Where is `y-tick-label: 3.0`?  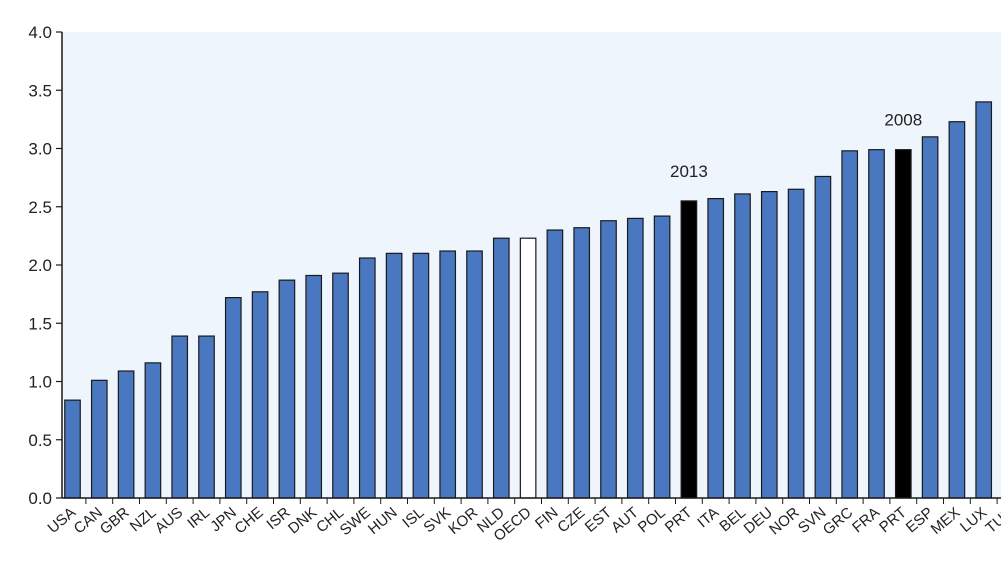 y-tick-label: 3.0 is located at coordinates (40, 149).